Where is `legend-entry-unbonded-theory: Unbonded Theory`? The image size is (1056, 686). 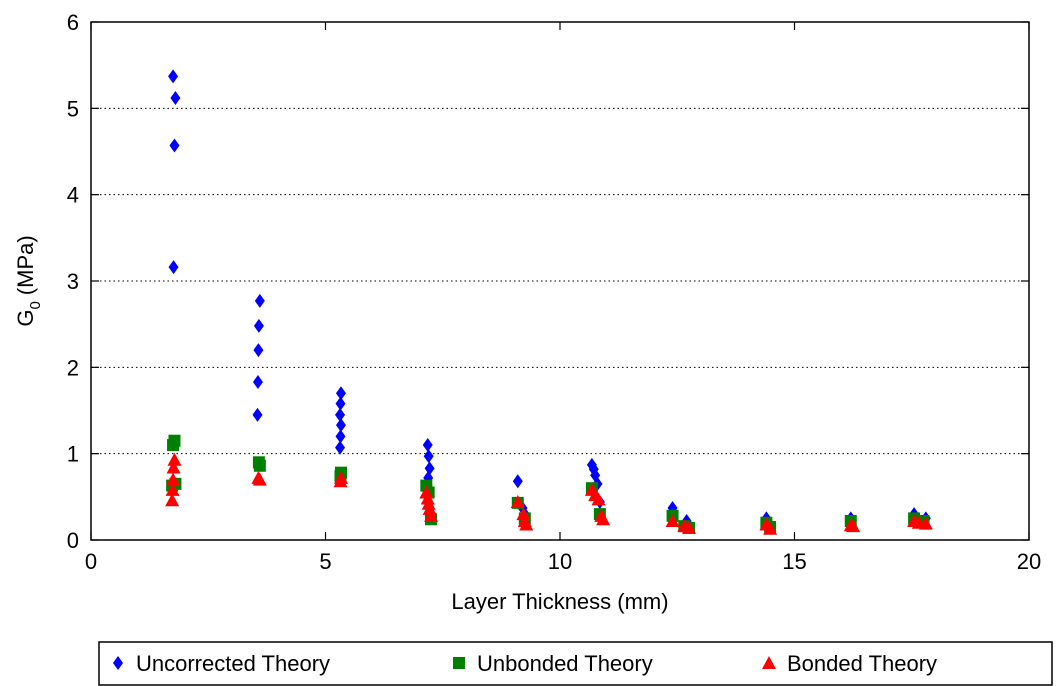 legend-entry-unbonded-theory: Unbonded Theory is located at coordinates (553, 663).